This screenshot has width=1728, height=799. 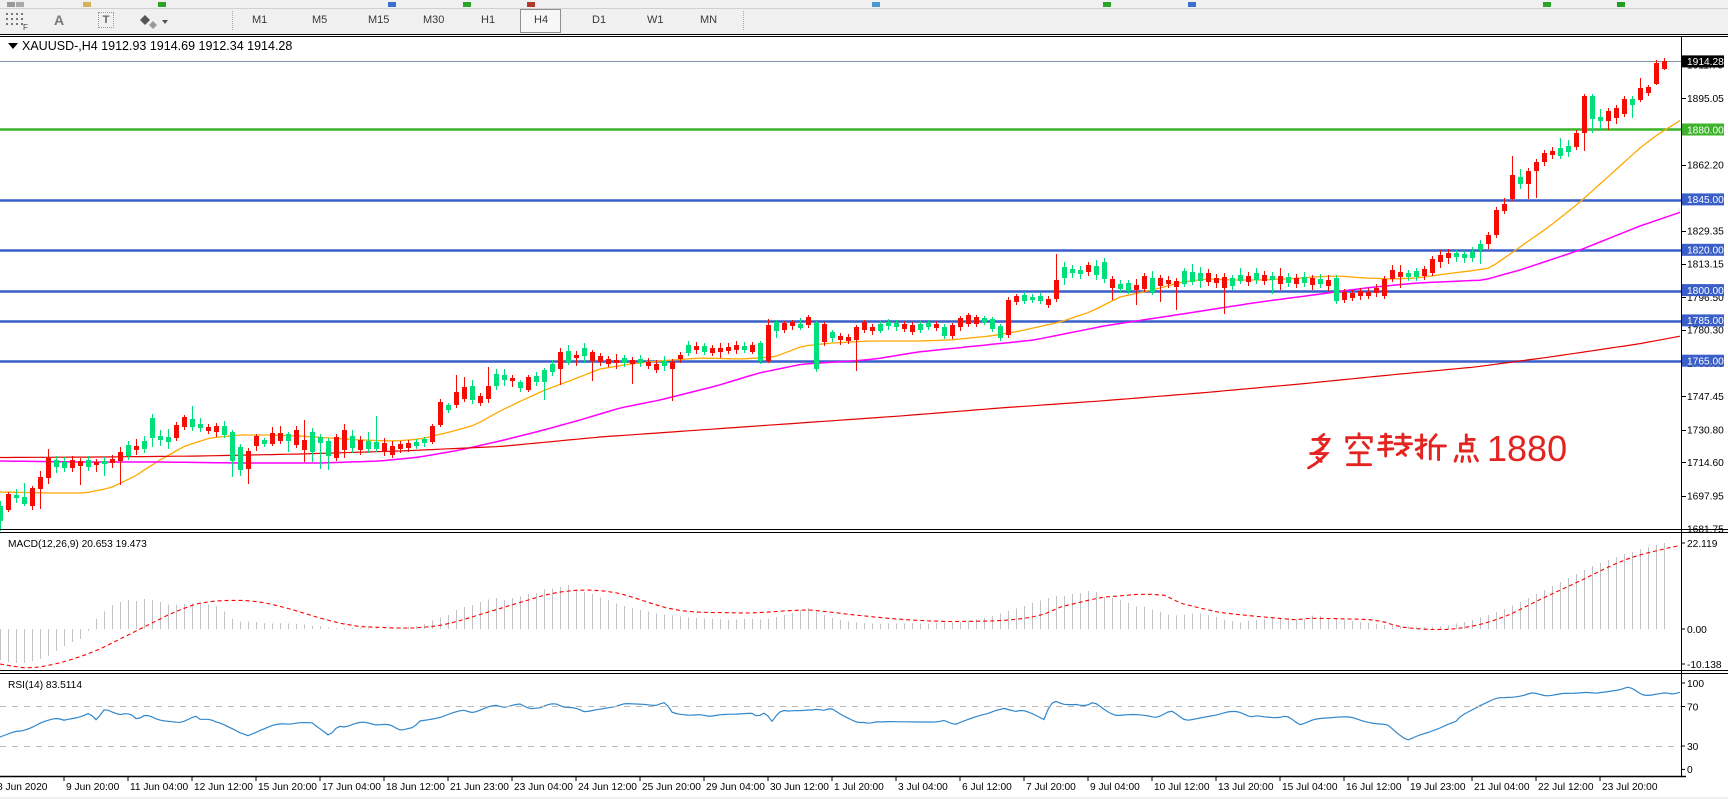 What do you see at coordinates (351, 787) in the screenshot?
I see `svg-text: 17 Jun 04:00` at bounding box center [351, 787].